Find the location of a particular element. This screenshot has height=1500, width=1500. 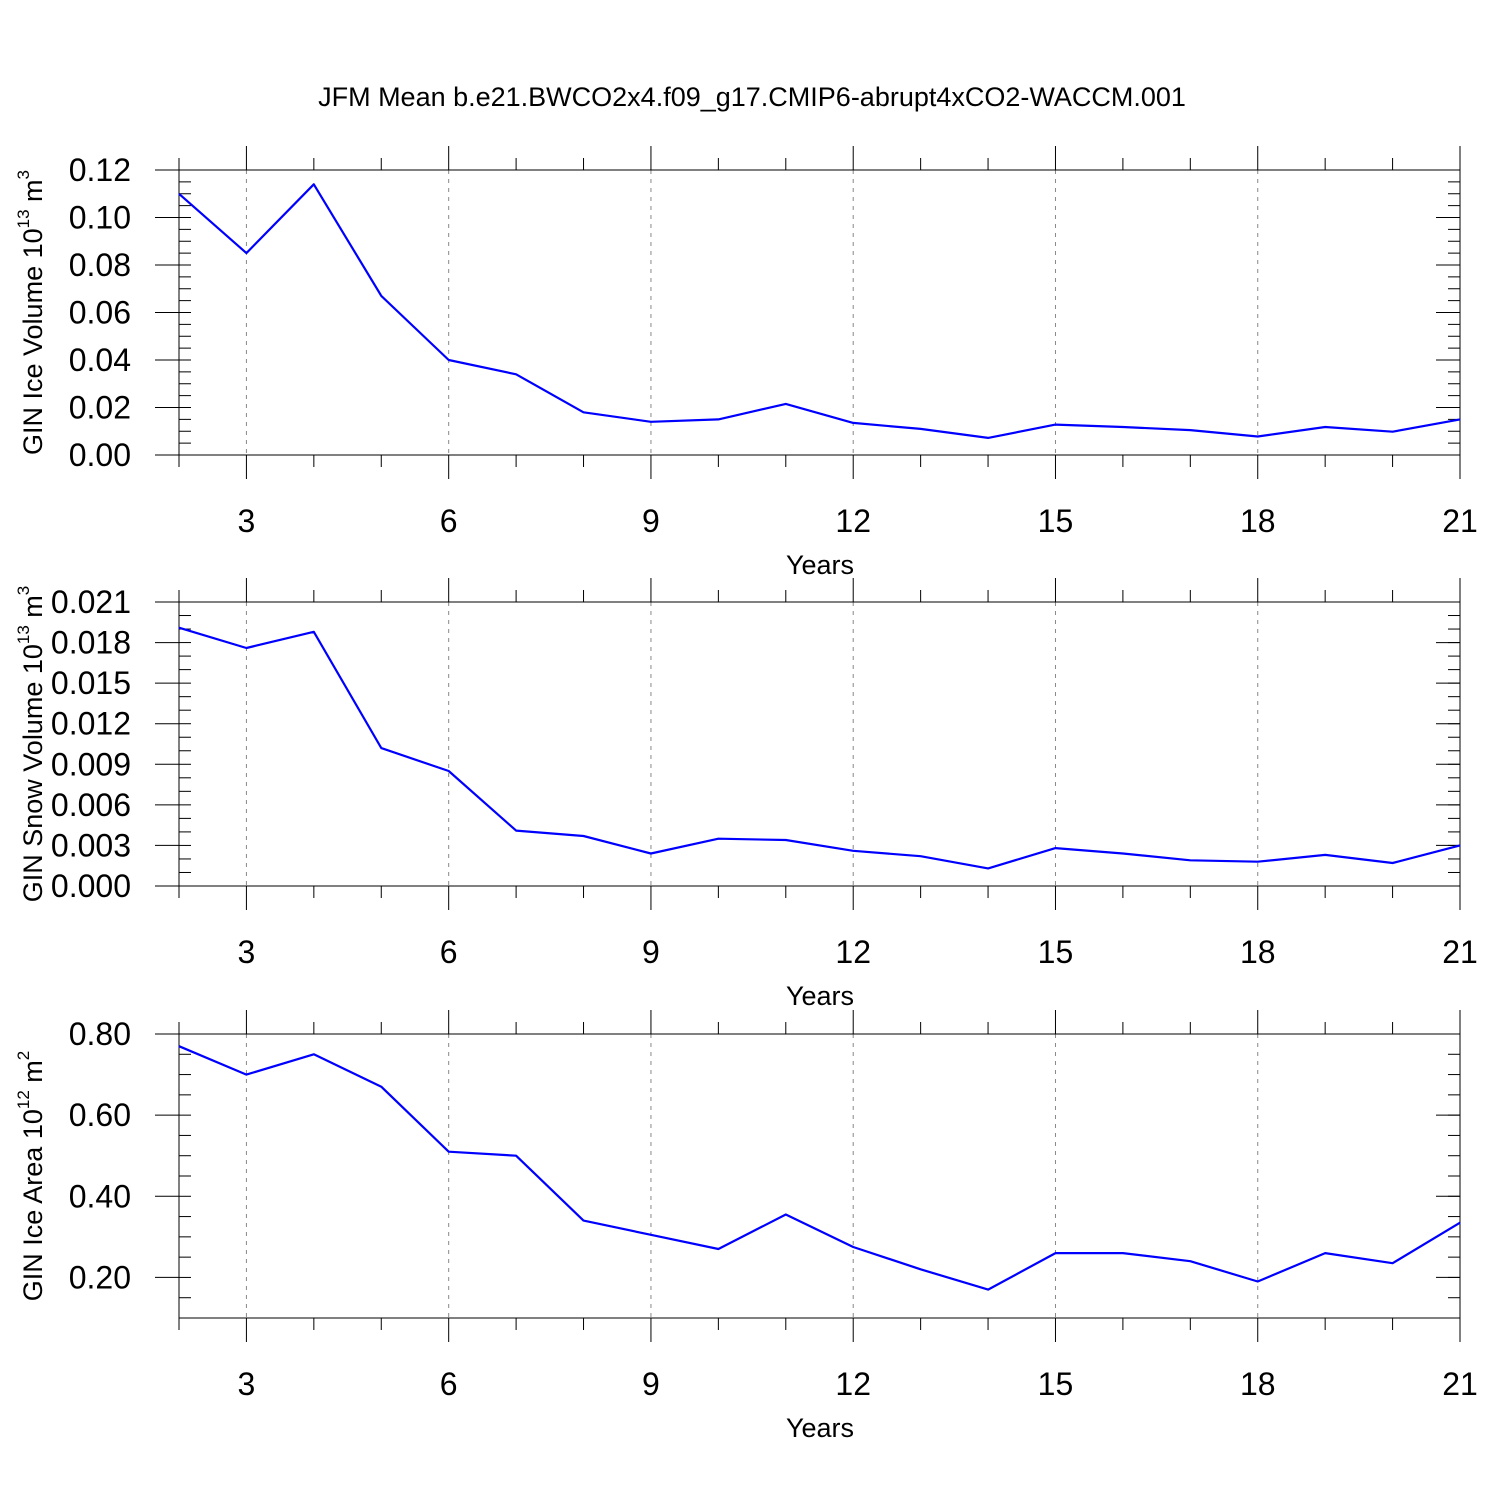

y-tick-label: 0.60 is located at coordinates (100, 1115).